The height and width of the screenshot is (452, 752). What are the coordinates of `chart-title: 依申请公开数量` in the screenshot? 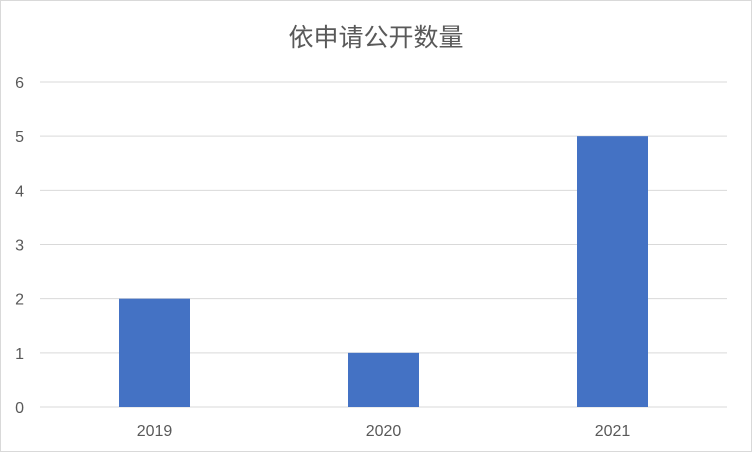 It's located at (376, 37).